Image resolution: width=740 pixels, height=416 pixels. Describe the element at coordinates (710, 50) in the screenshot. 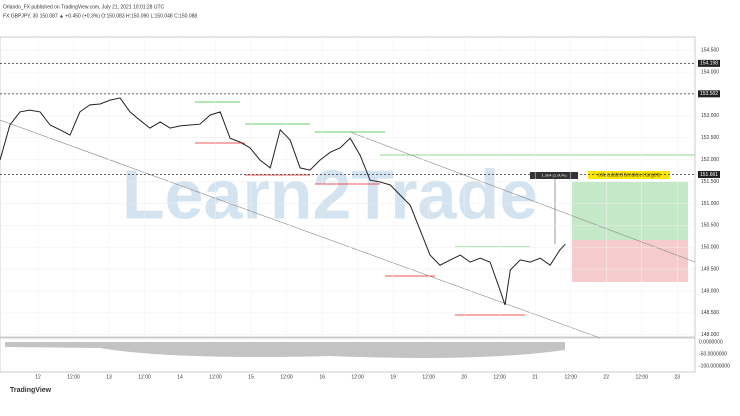

I see `y-tick-label: 154.500` at that location.